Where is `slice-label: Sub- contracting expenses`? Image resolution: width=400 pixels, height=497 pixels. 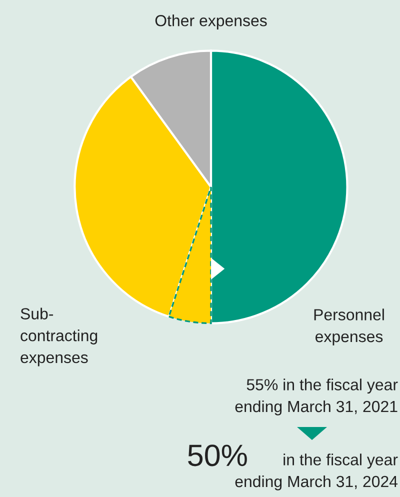 slice-label: Sub- contracting expenses is located at coordinates (59, 337).